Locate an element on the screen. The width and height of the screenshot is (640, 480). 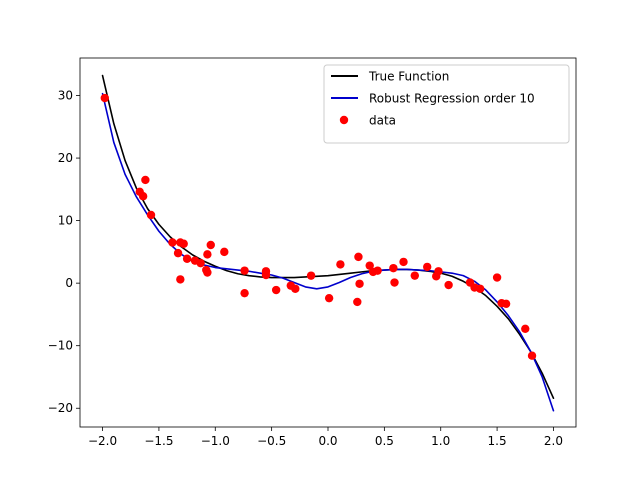
y-tick-label: 30 is located at coordinates (65, 96).